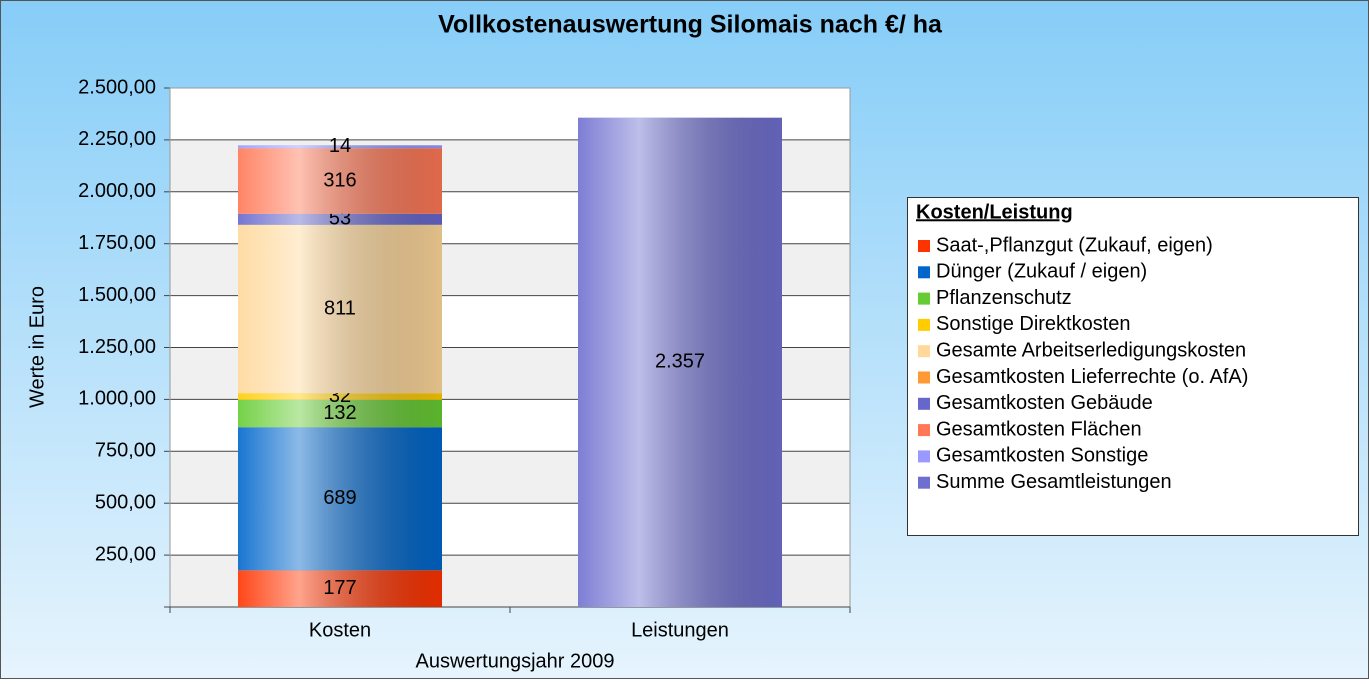 This screenshot has width=1369, height=684. I want to click on legend-label: Pflanzenschutz, so click(1004, 298).